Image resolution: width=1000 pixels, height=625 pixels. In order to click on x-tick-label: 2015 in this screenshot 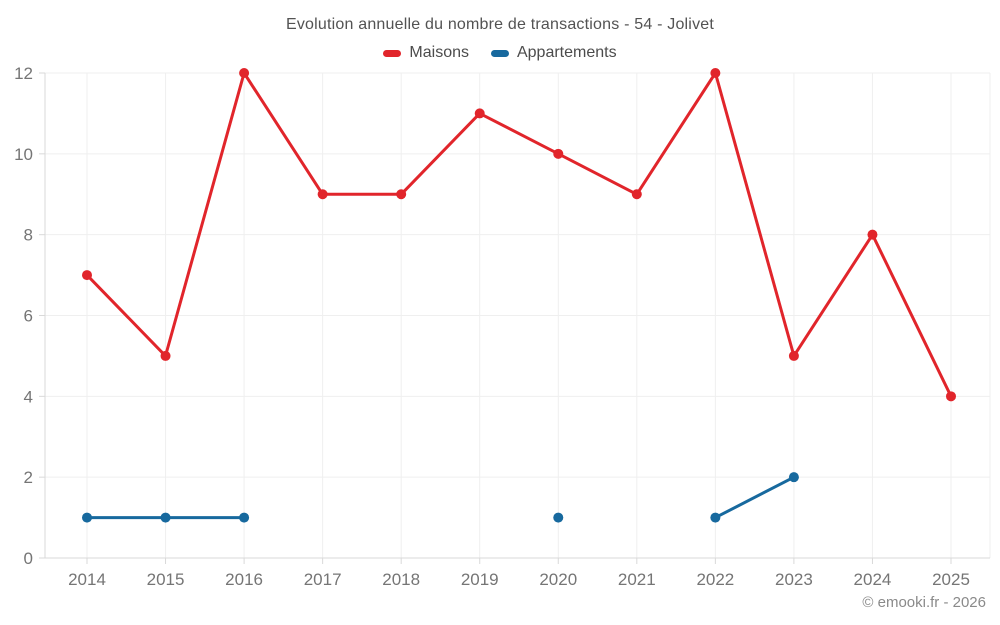, I will do `click(166, 579)`.